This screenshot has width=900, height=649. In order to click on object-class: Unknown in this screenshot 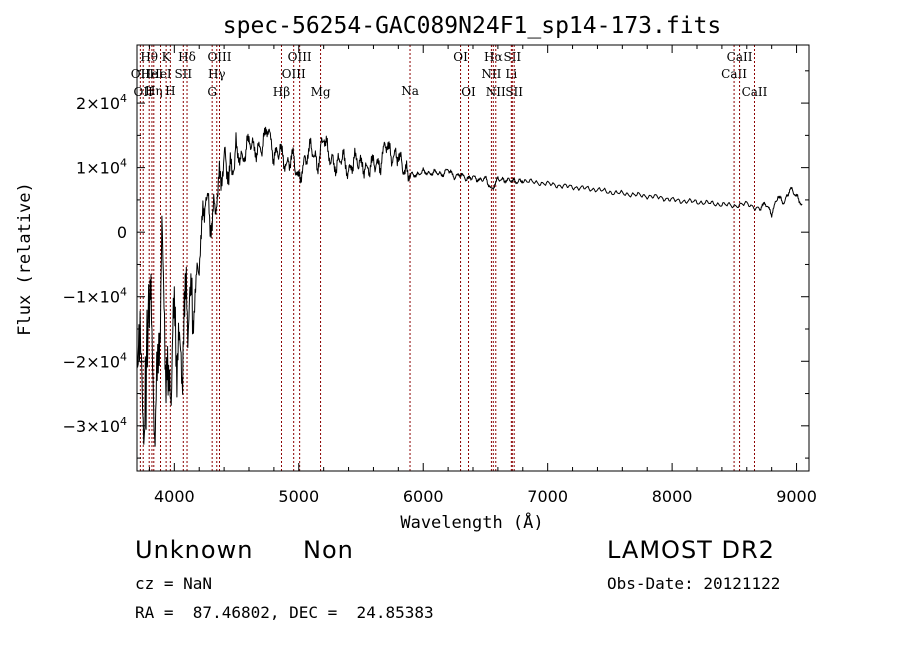, I will do `click(194, 550)`.